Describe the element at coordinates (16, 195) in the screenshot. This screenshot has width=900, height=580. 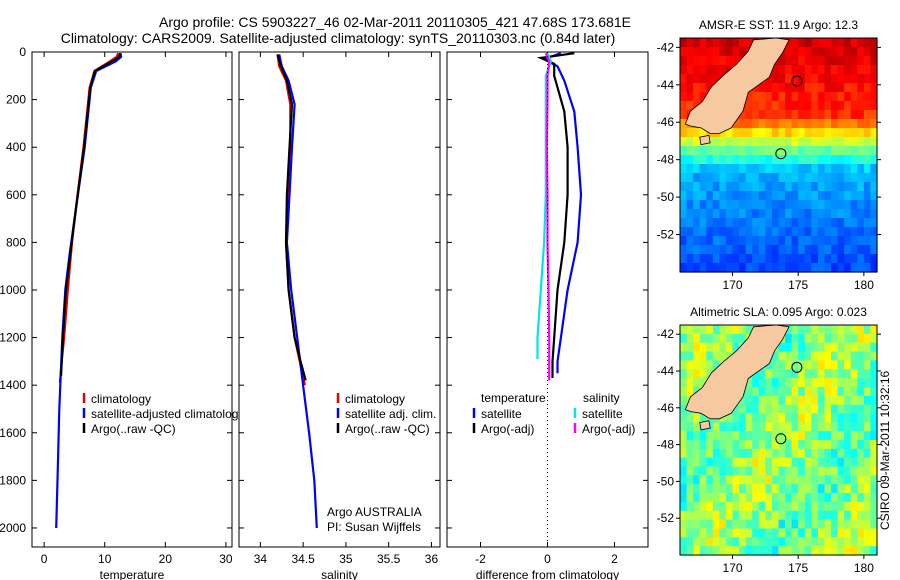
I see `y-tick-label: 600` at that location.